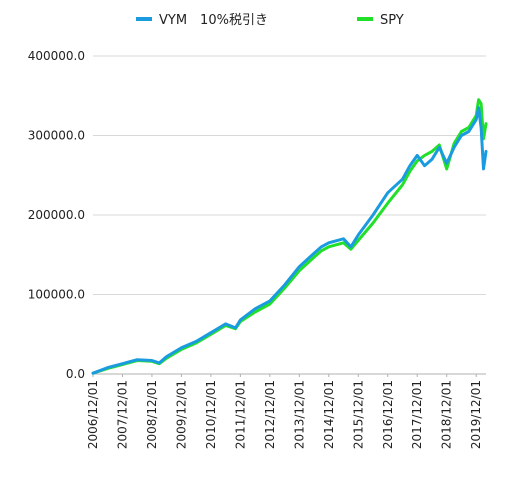 Image resolution: width=532 pixels, height=480 pixels. I want to click on x-tick-label: 2016/12/01, so click(388, 414).